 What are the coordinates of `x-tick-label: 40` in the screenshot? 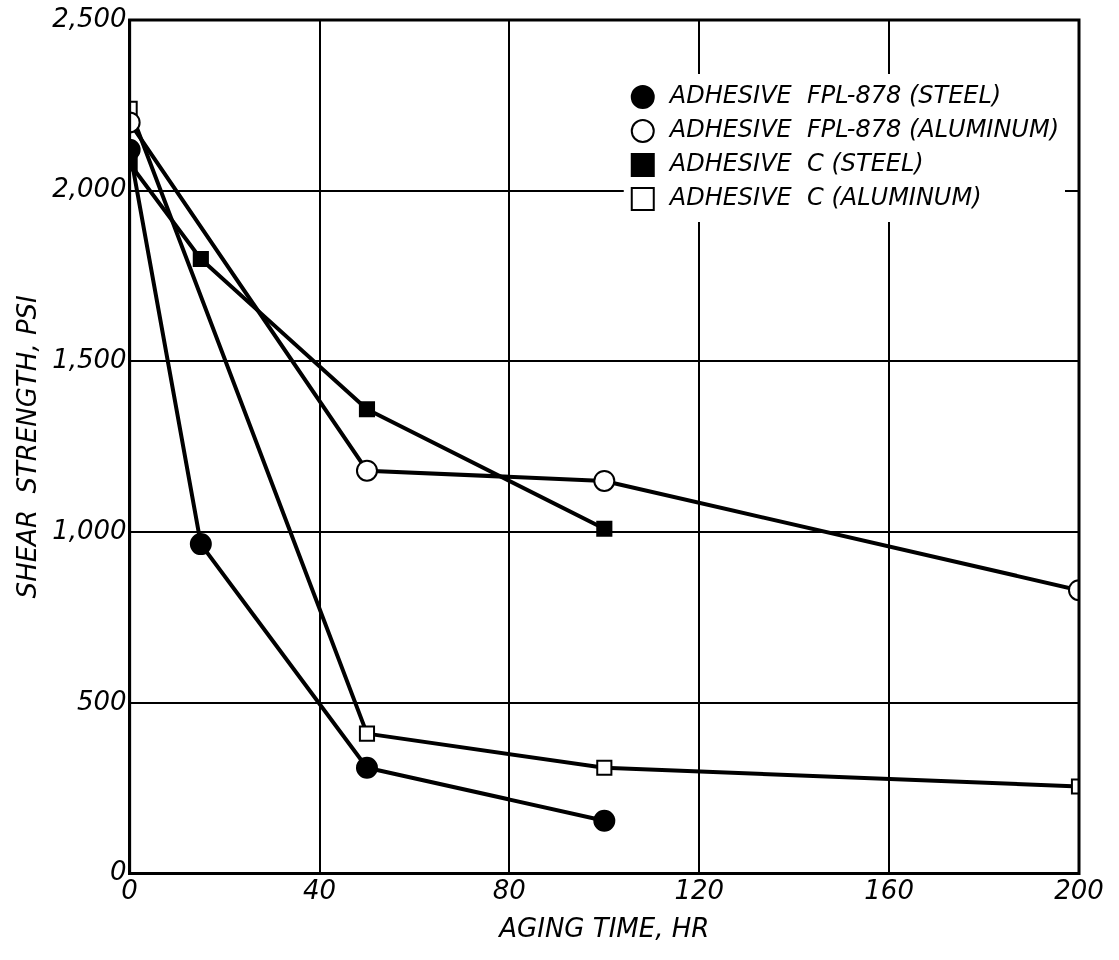 It's located at (319, 889).